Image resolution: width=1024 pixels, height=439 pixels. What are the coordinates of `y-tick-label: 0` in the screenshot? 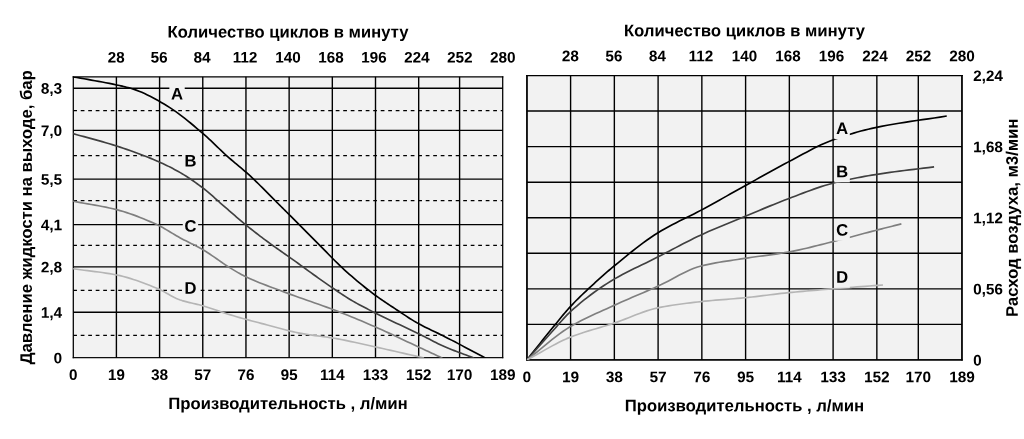 It's located at (58, 358).